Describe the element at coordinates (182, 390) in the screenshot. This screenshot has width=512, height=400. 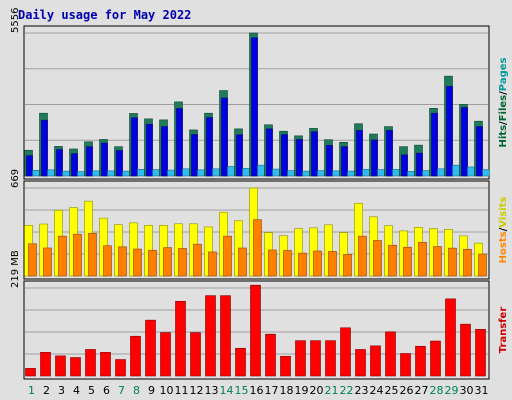
I see `day-label: 11` at that location.